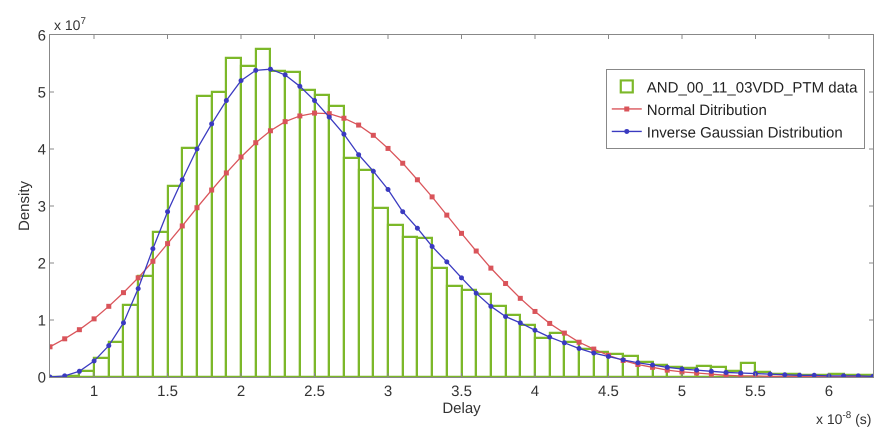  I want to click on y-tick-label: 2, so click(42, 263).